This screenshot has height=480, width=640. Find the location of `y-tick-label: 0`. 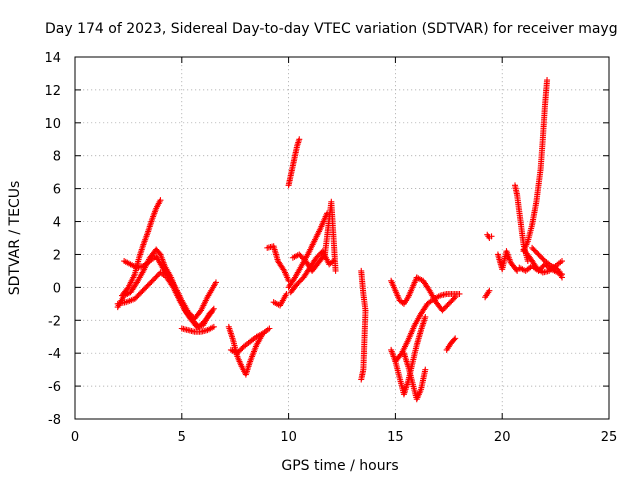

y-tick-label: 0 is located at coordinates (57, 288).